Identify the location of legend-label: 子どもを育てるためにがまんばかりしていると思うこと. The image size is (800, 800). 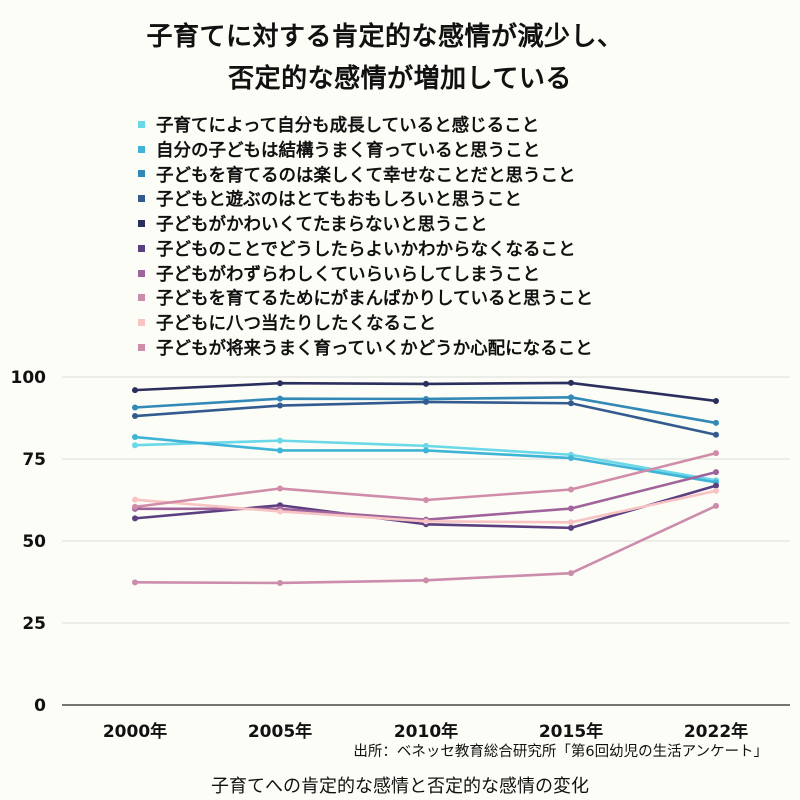
(374, 299).